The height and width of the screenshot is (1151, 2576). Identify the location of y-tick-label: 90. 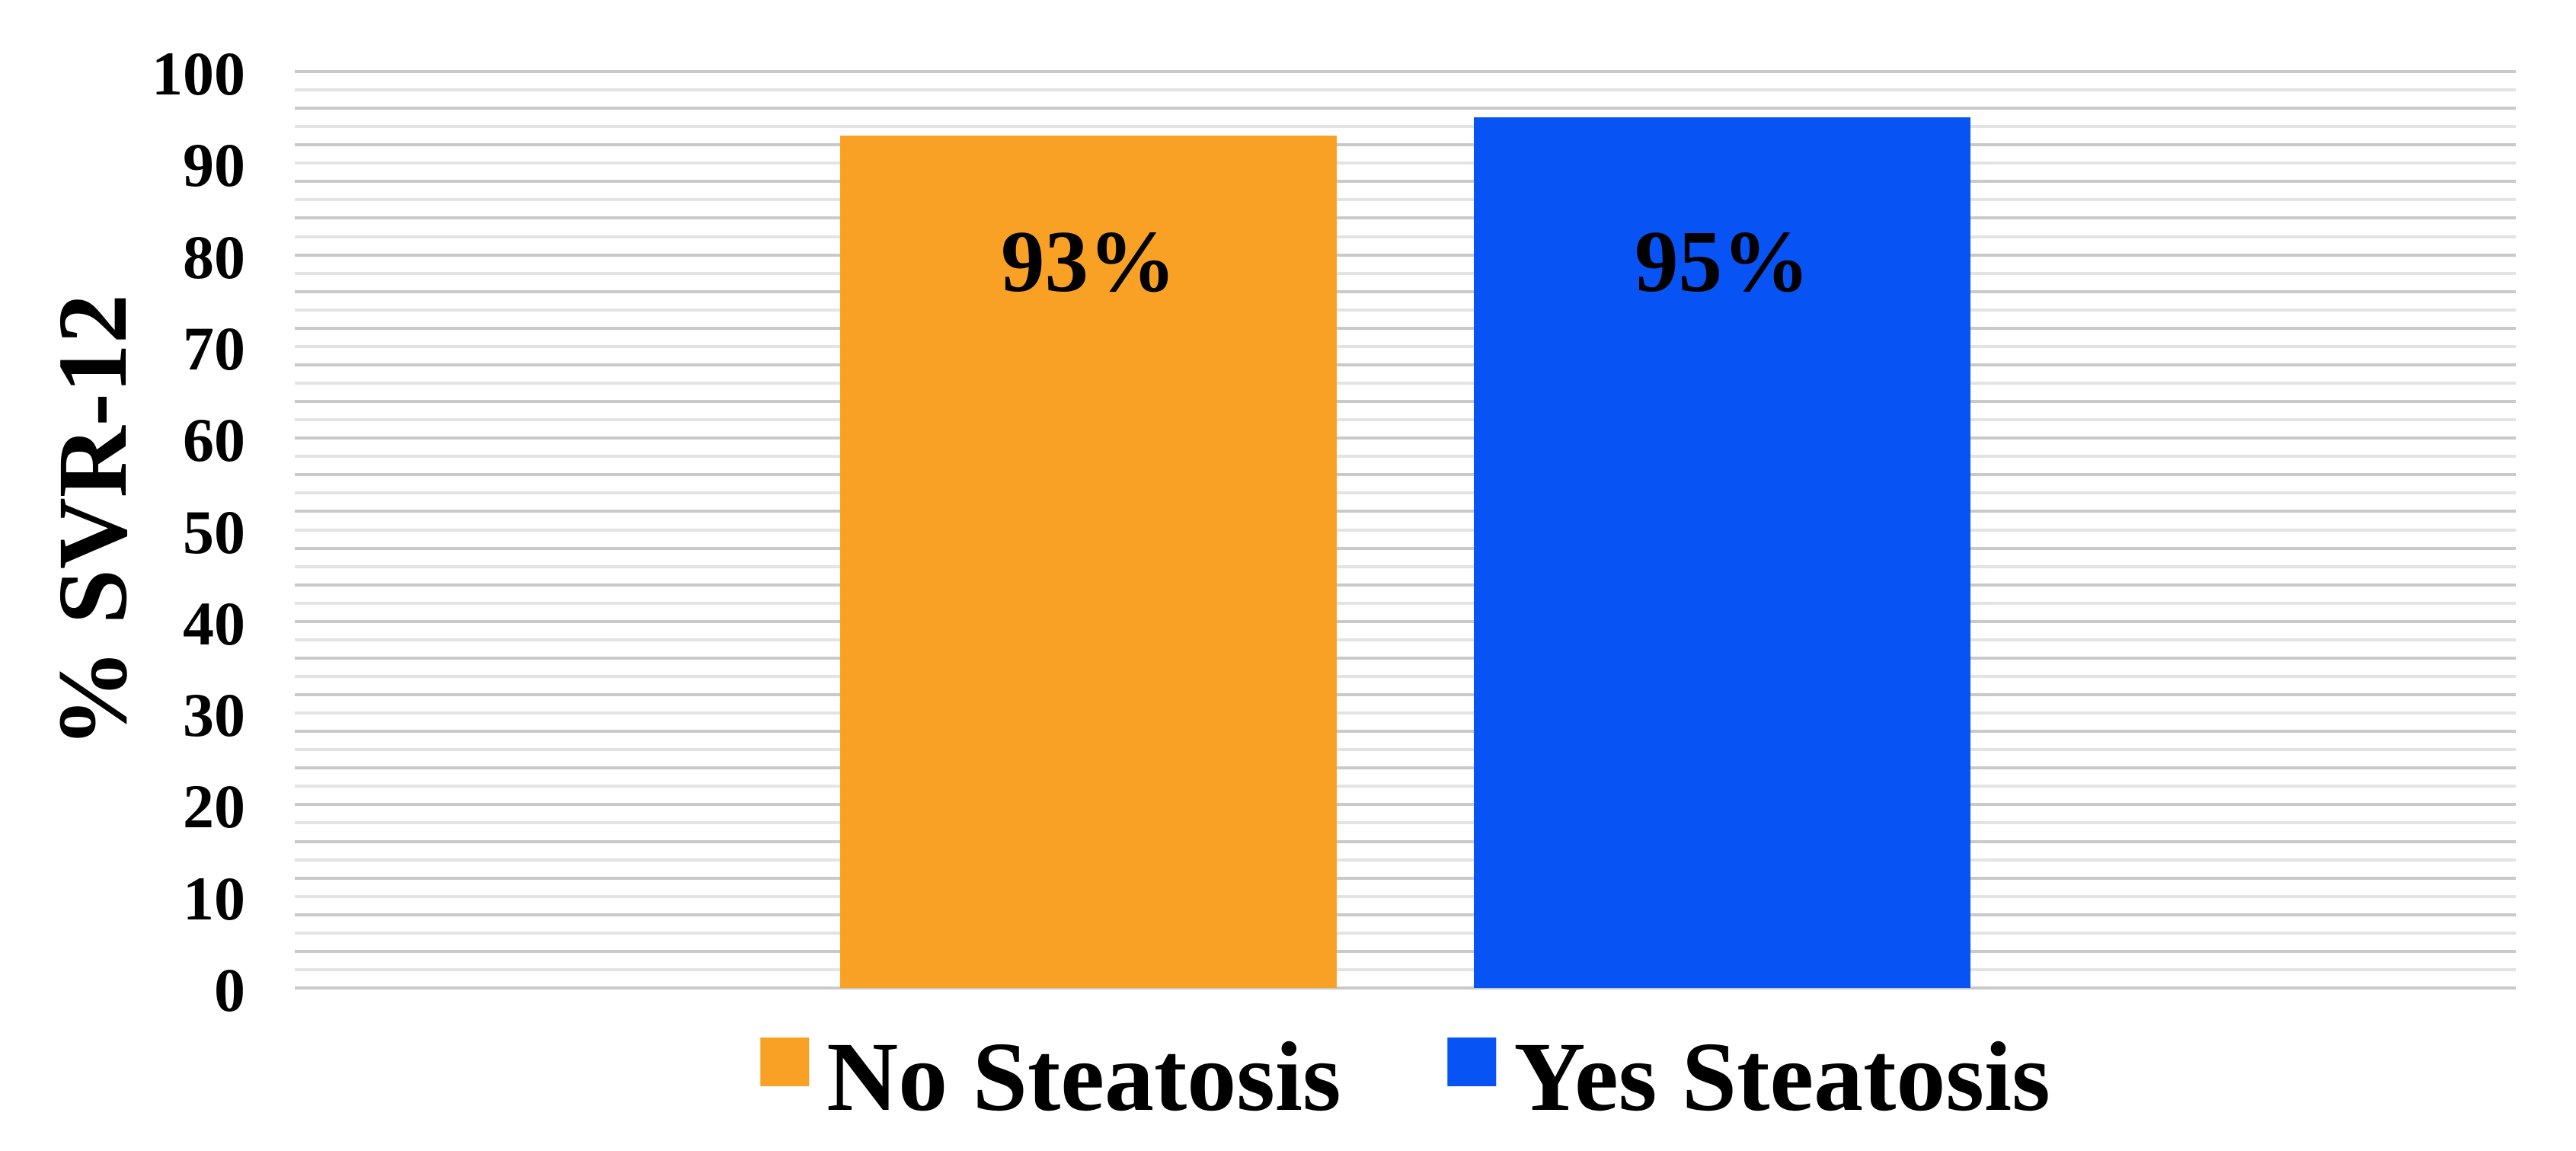
(214, 165).